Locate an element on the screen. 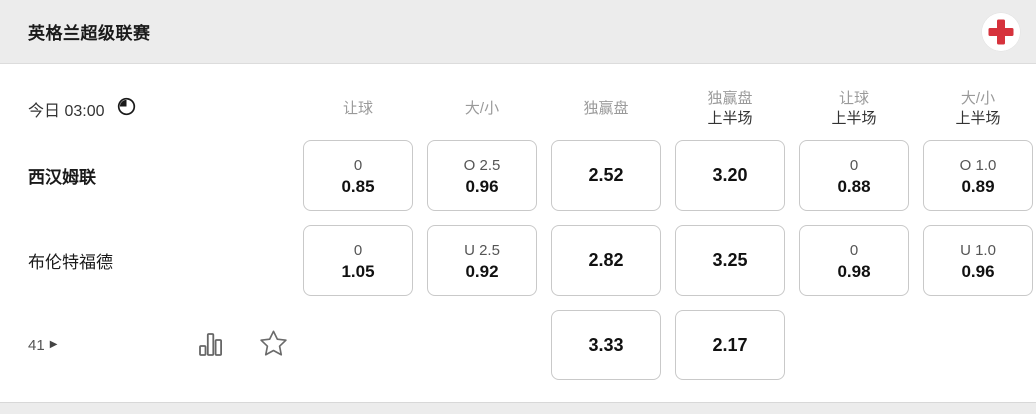 The width and height of the screenshot is (1036, 414). odds-price: 0.88 is located at coordinates (854, 186).